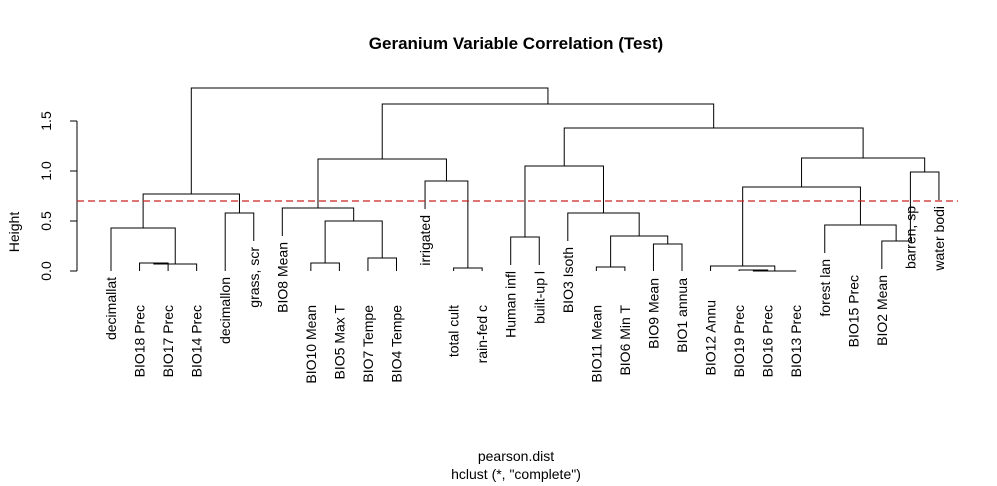  I want to click on leaf-label: BIO12 Annu, so click(711, 338).